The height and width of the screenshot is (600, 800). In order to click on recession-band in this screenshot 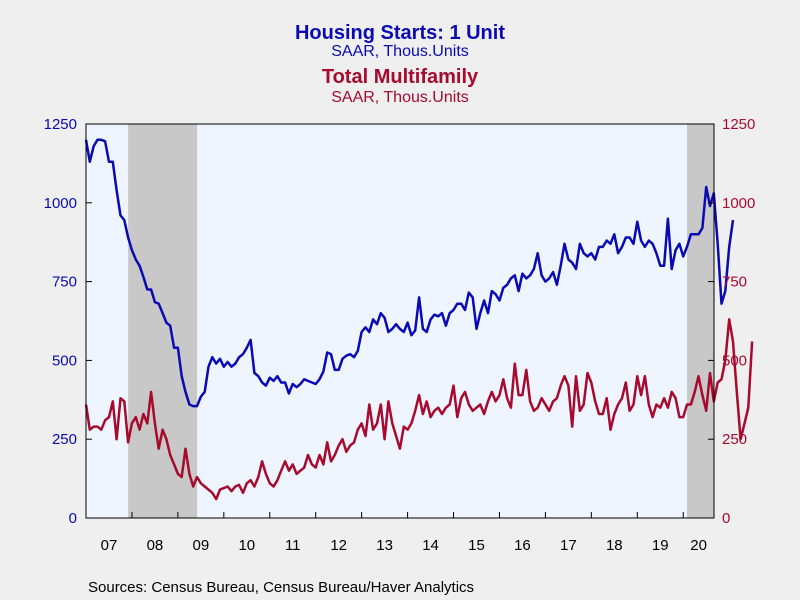, I will do `click(700, 321)`.